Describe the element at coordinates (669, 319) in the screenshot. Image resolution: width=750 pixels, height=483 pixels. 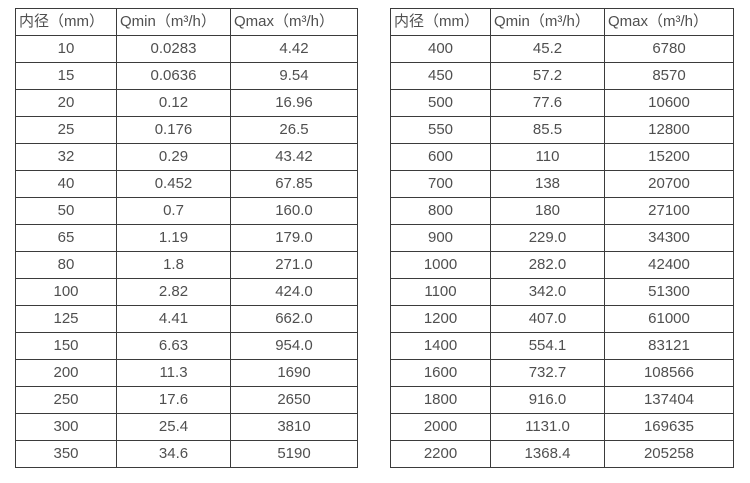
I see `table-cell: 61000` at that location.